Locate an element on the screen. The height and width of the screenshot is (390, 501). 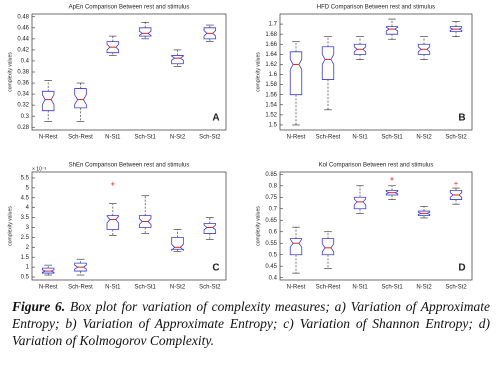
y-tick-label: 1.7 is located at coordinates (273, 25).